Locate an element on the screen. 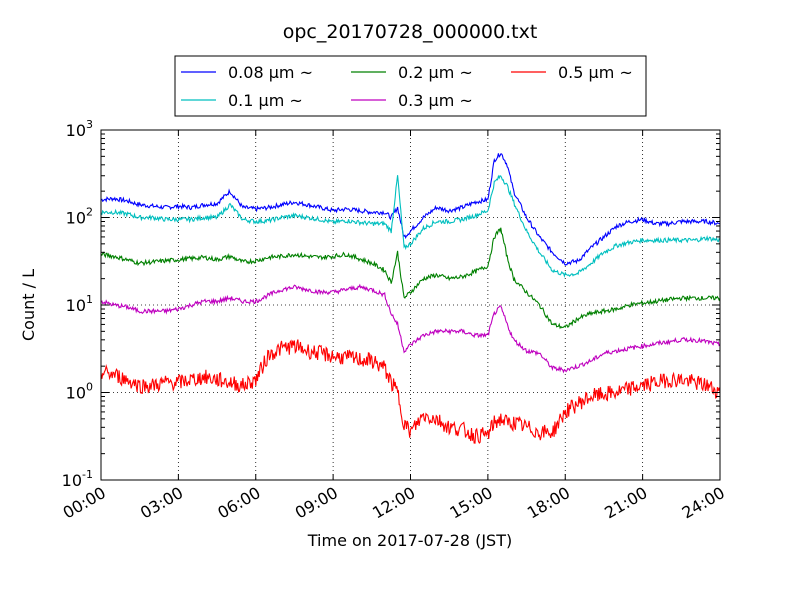 This screenshot has width=800, height=600. legend-label: 0.2 μm ~ is located at coordinates (435, 72).